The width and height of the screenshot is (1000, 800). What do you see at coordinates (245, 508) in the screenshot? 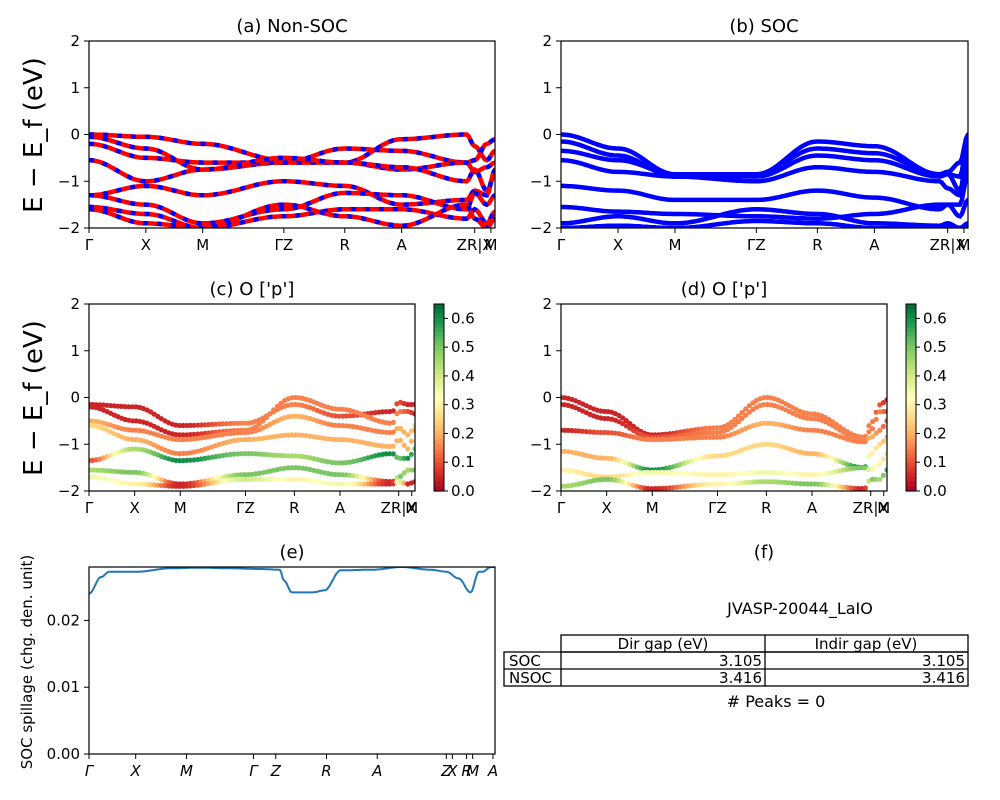
I see `xtick-label-c-3: ΓZ` at bounding box center [245, 508].